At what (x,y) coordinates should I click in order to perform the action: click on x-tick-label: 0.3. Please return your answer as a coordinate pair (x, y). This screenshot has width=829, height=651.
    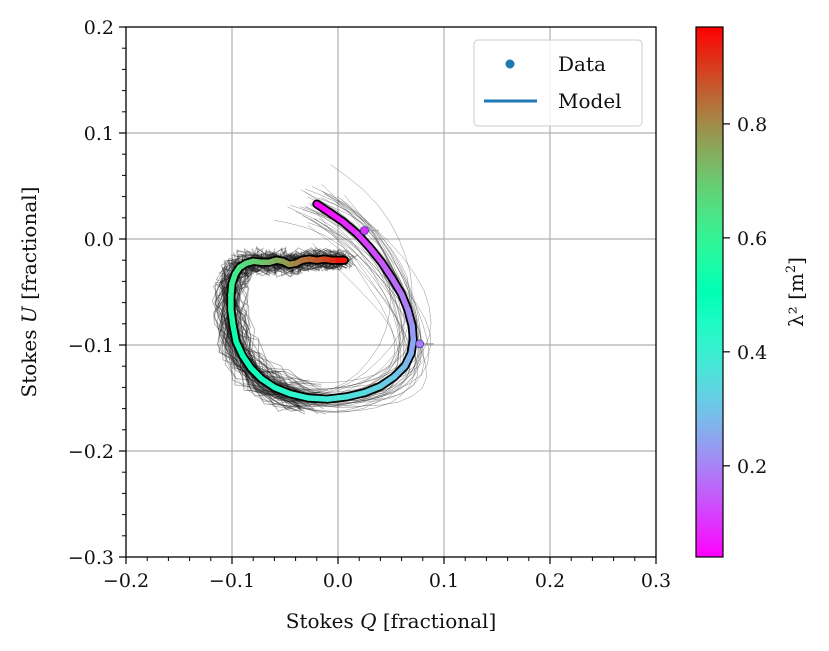
    Looking at the image, I should click on (656, 581).